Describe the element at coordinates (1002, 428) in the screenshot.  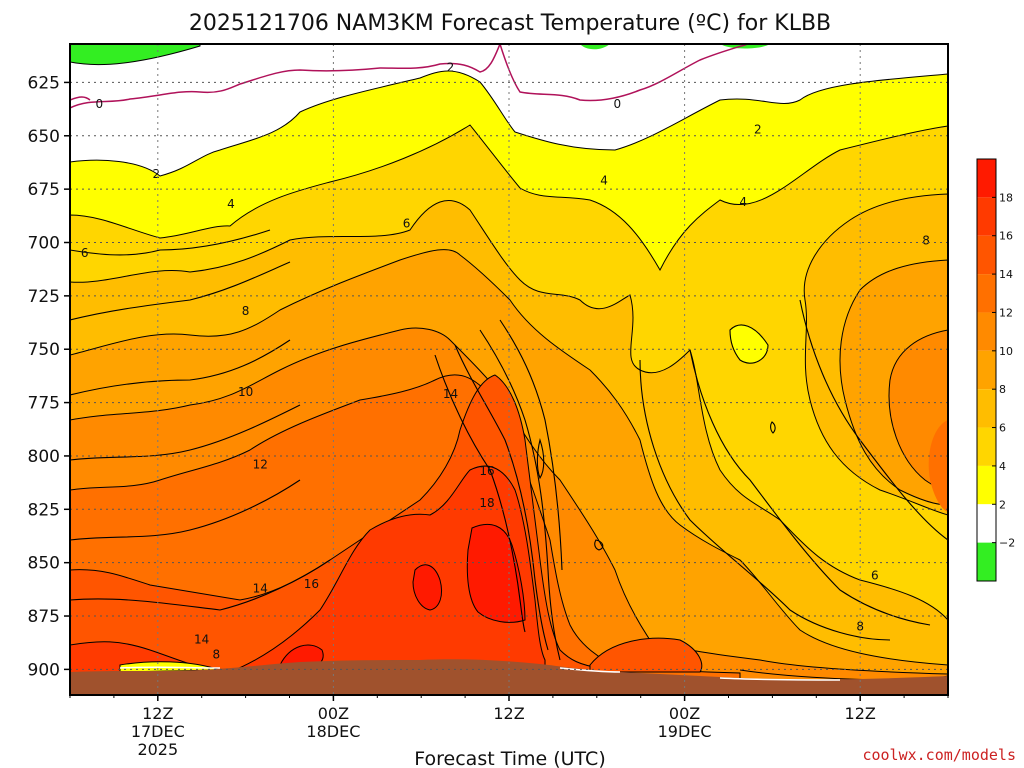
I see `colorbar-label: 6` at that location.